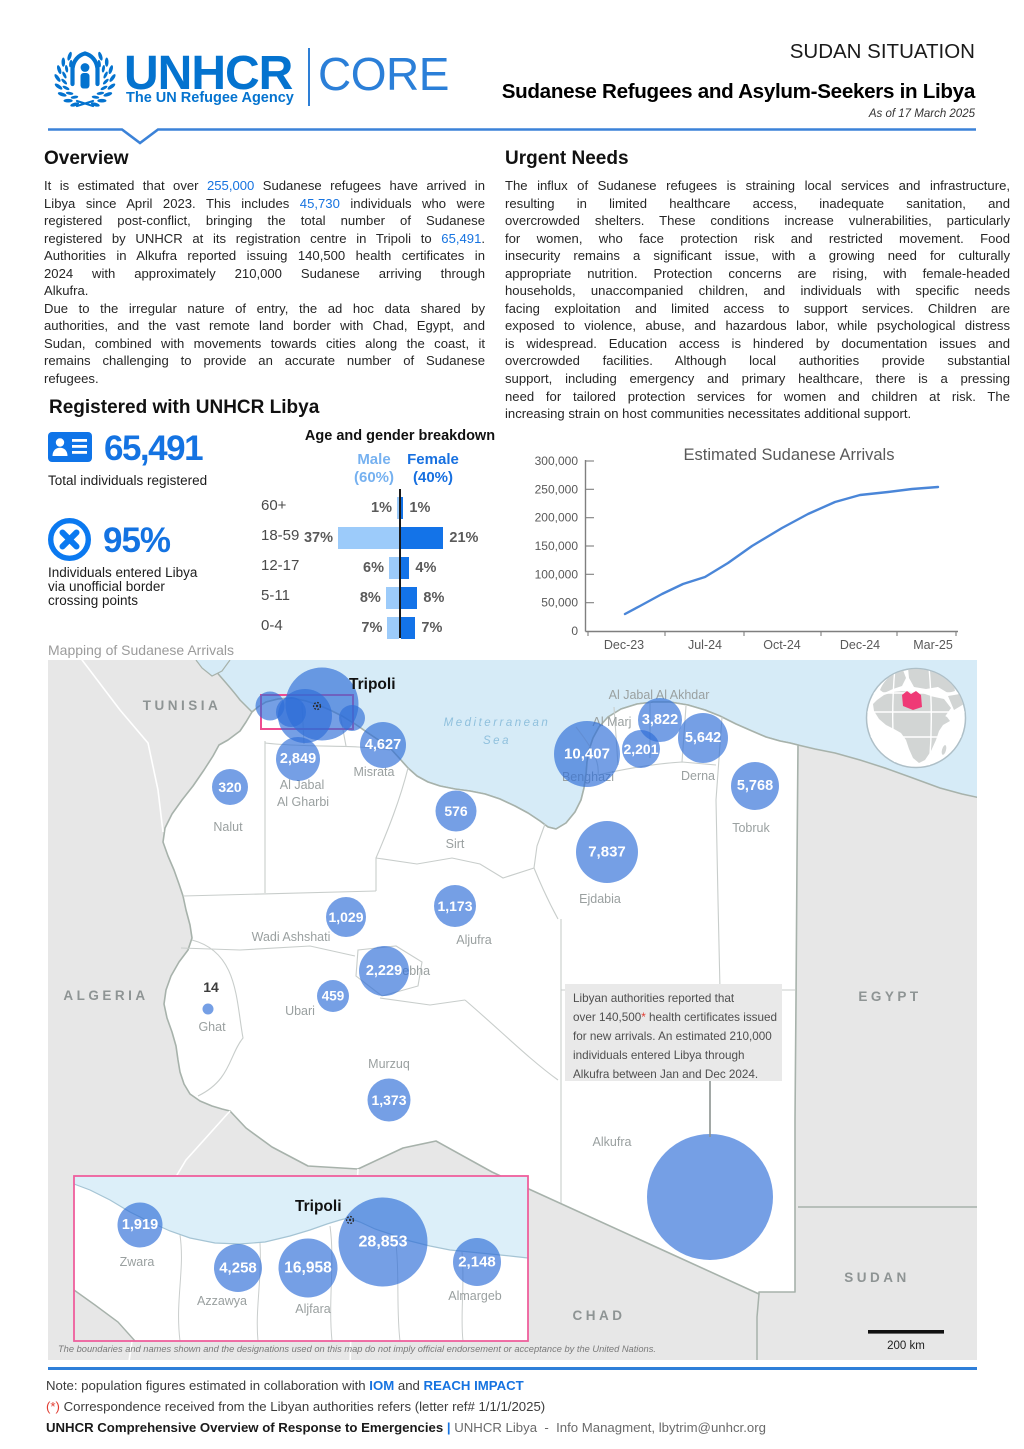  Describe the element at coordinates (659, 695) in the screenshot. I see `svg-text: Al Jabal Al Akhdar` at that location.